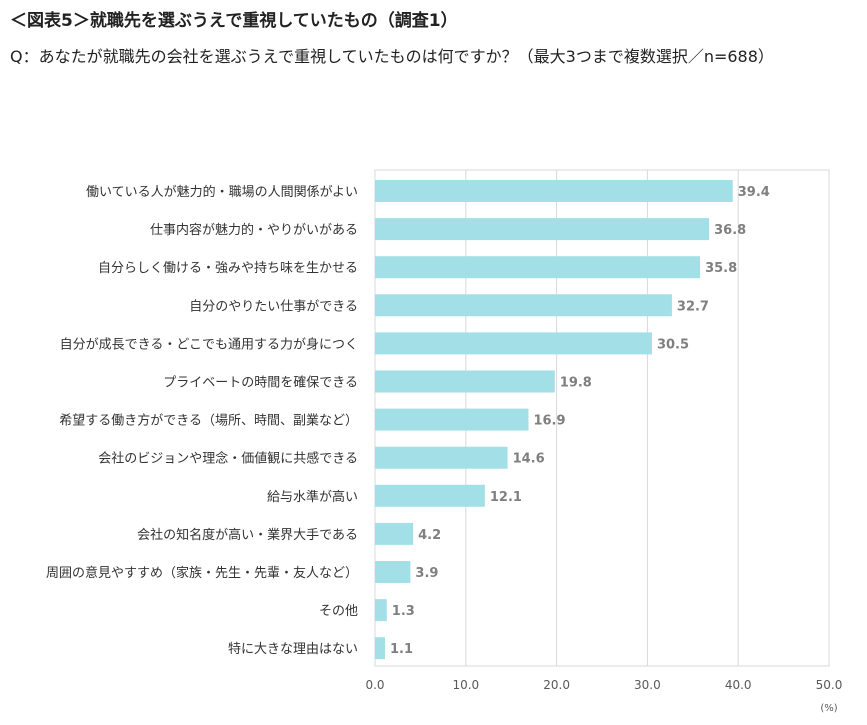 The width and height of the screenshot is (867, 725). What do you see at coordinates (730, 230) in the screenshot?
I see `value-label: 36.8` at bounding box center [730, 230].